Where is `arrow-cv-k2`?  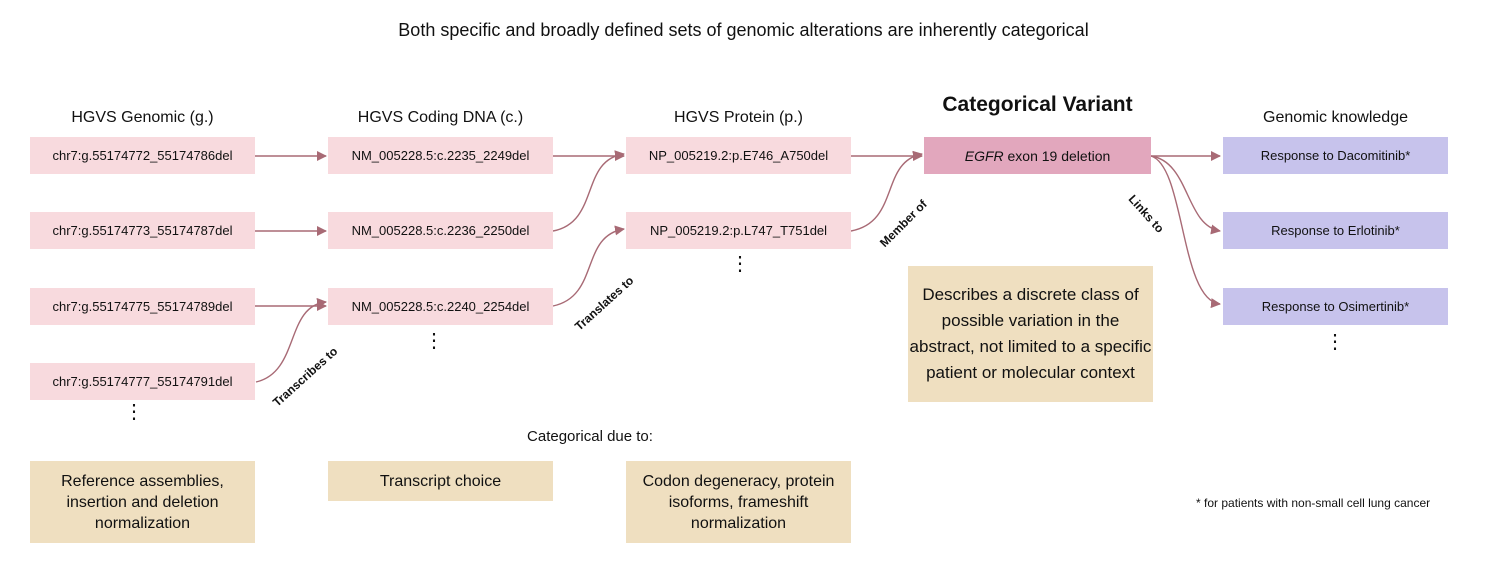
arrow-cv-k2 is located at coordinates (1185, 195).